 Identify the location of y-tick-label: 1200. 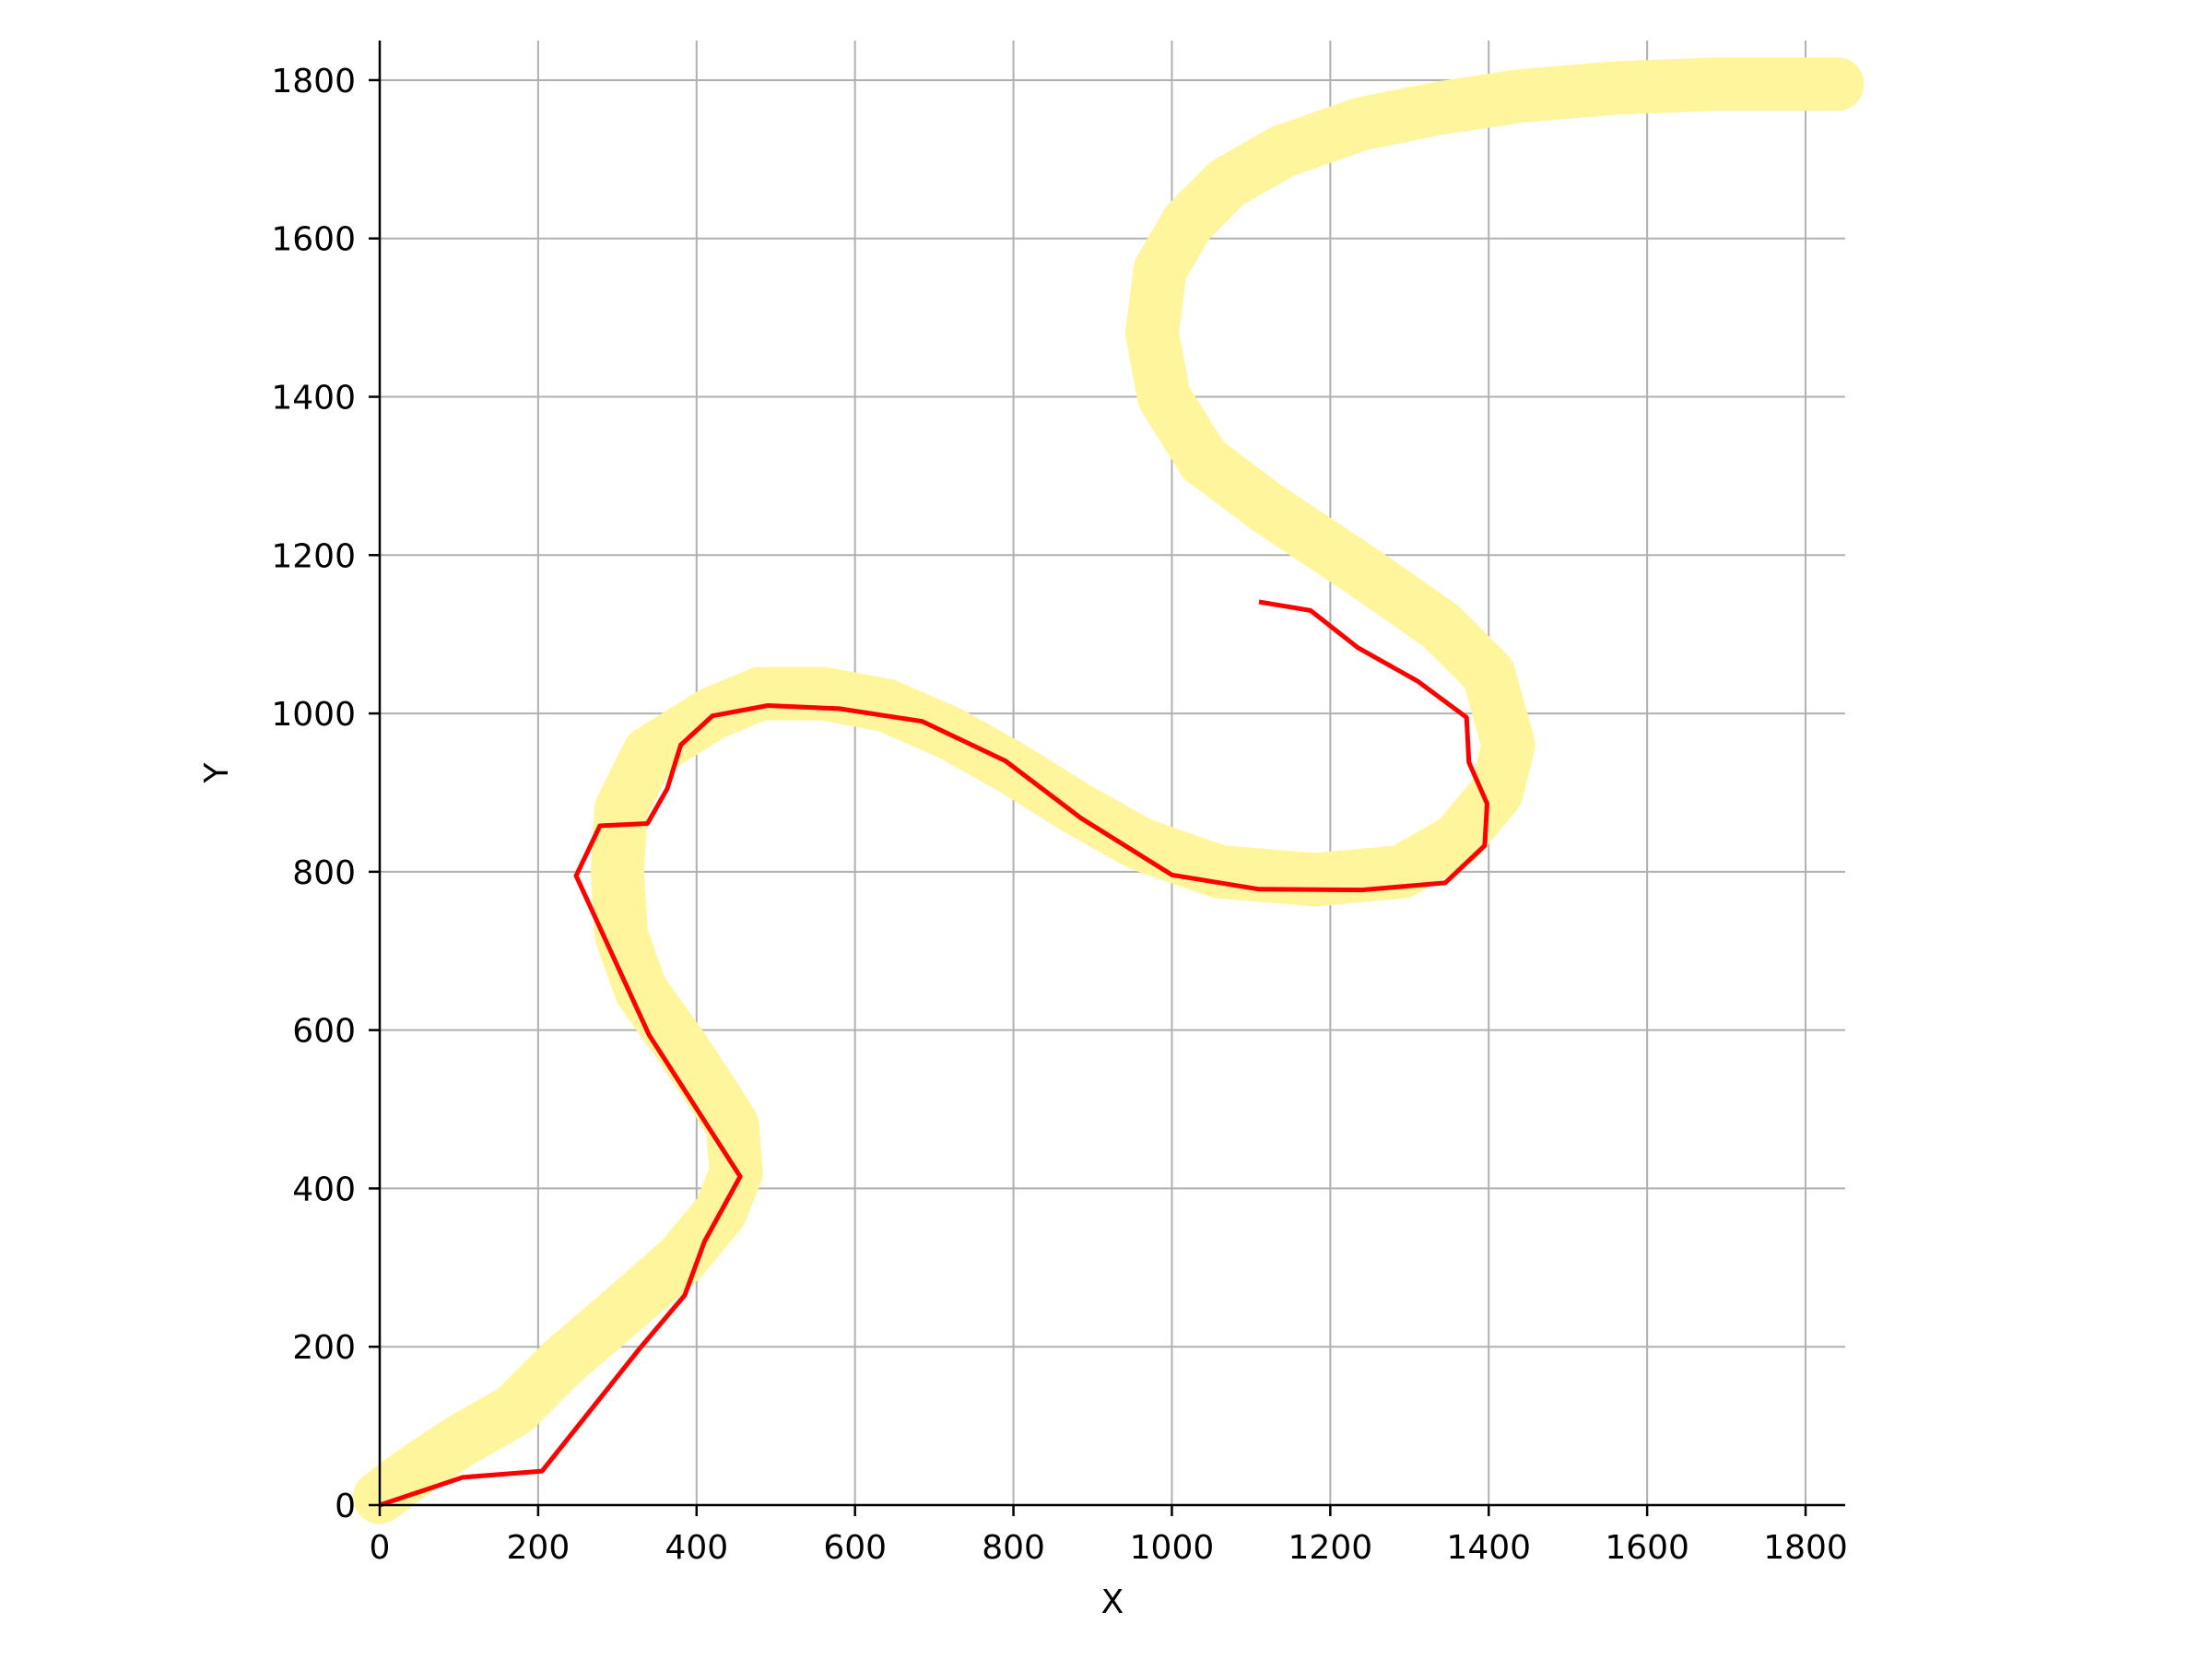
(313, 556).